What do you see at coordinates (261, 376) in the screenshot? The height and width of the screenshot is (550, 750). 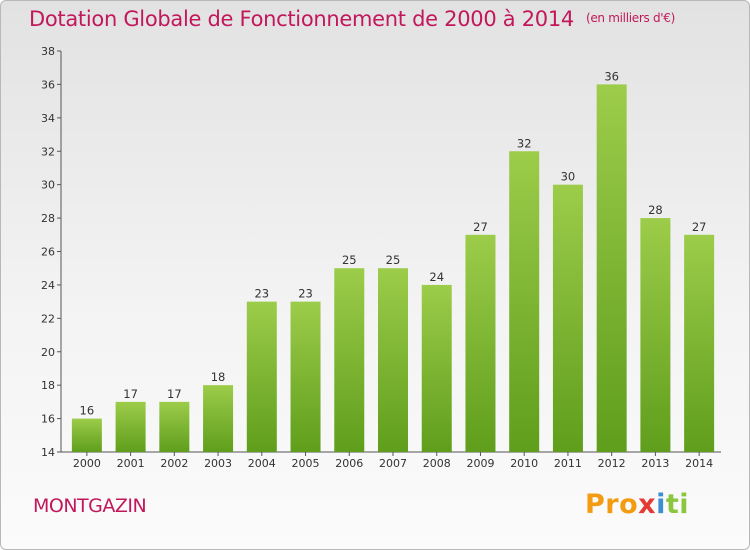 I see `bar-2004` at bounding box center [261, 376].